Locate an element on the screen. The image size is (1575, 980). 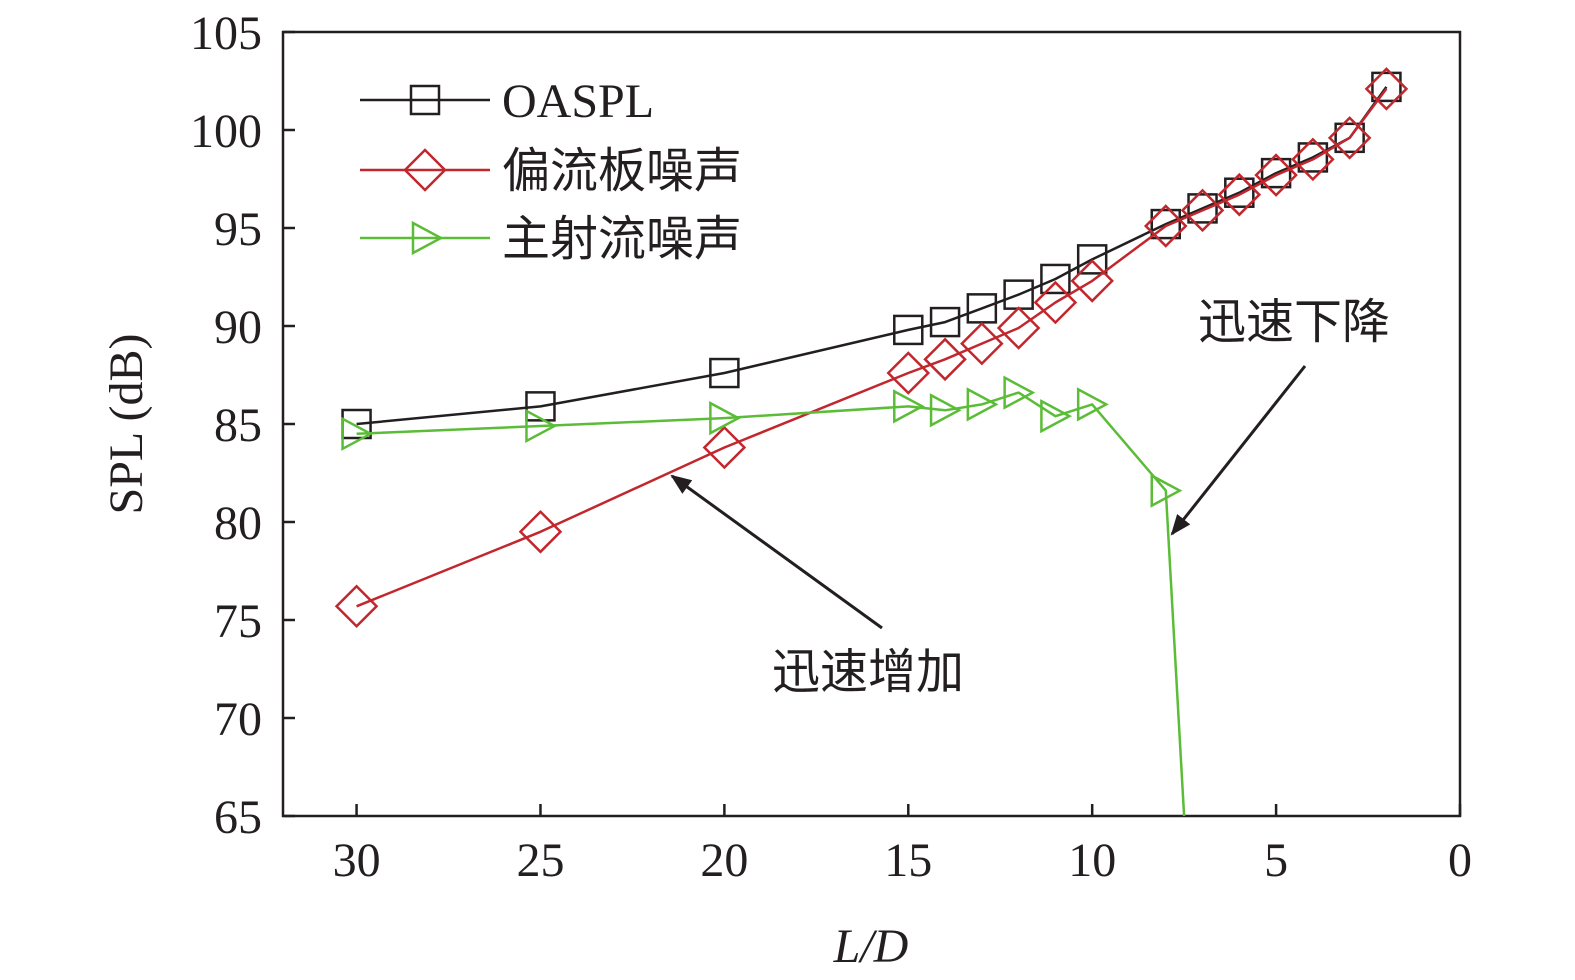
y-tick-label: 65 is located at coordinates (238, 817).